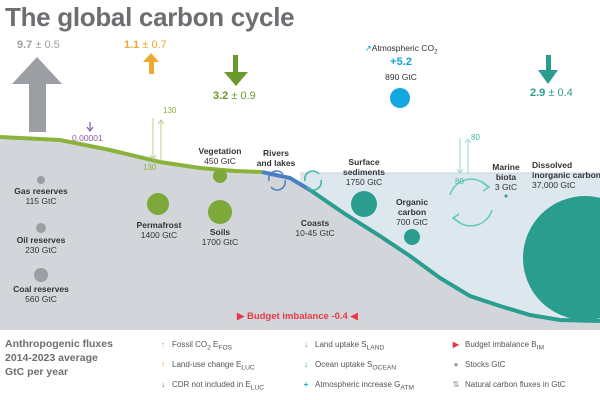 This screenshot has height=400, width=600. What do you see at coordinates (157, 139) in the screenshot?
I see `natural-land-flux-arrows` at bounding box center [157, 139].